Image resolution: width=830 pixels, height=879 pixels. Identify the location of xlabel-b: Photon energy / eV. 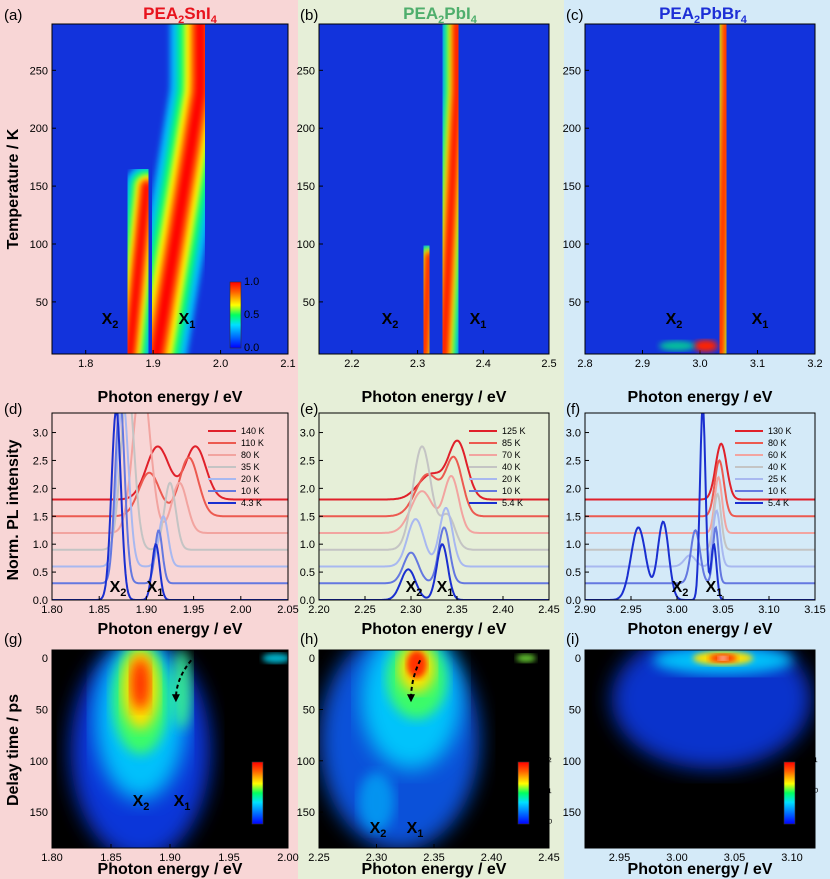
(434, 397).